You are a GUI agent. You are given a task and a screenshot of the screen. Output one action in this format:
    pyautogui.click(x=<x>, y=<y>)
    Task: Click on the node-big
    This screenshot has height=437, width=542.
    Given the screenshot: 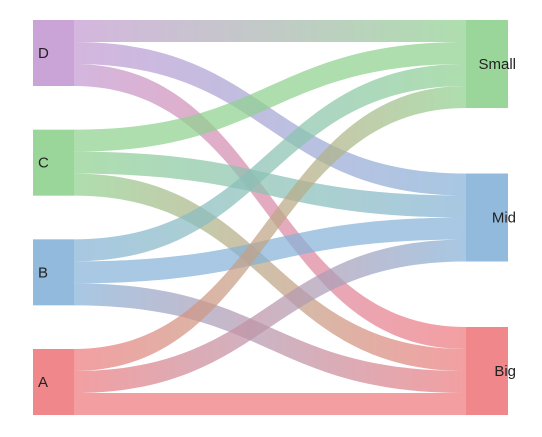 What is the action you would take?
    pyautogui.click(x=487, y=371)
    